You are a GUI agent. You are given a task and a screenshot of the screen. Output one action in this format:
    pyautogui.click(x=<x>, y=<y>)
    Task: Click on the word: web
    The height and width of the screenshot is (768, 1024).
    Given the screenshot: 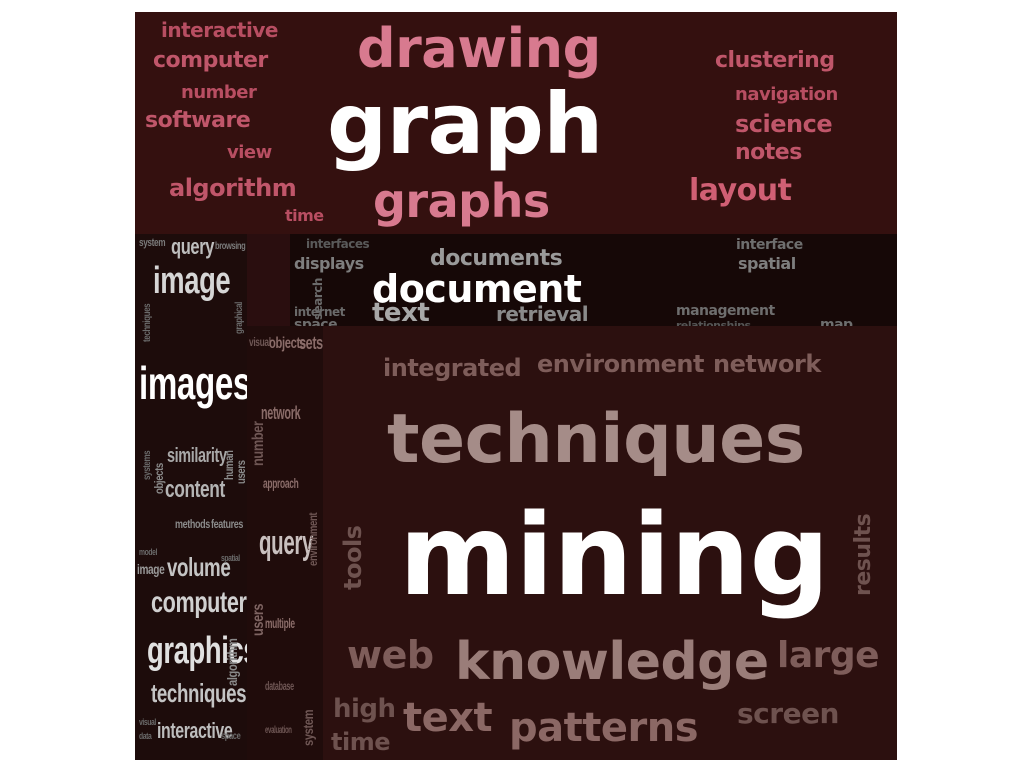 What is the action you would take?
    pyautogui.click(x=390, y=655)
    